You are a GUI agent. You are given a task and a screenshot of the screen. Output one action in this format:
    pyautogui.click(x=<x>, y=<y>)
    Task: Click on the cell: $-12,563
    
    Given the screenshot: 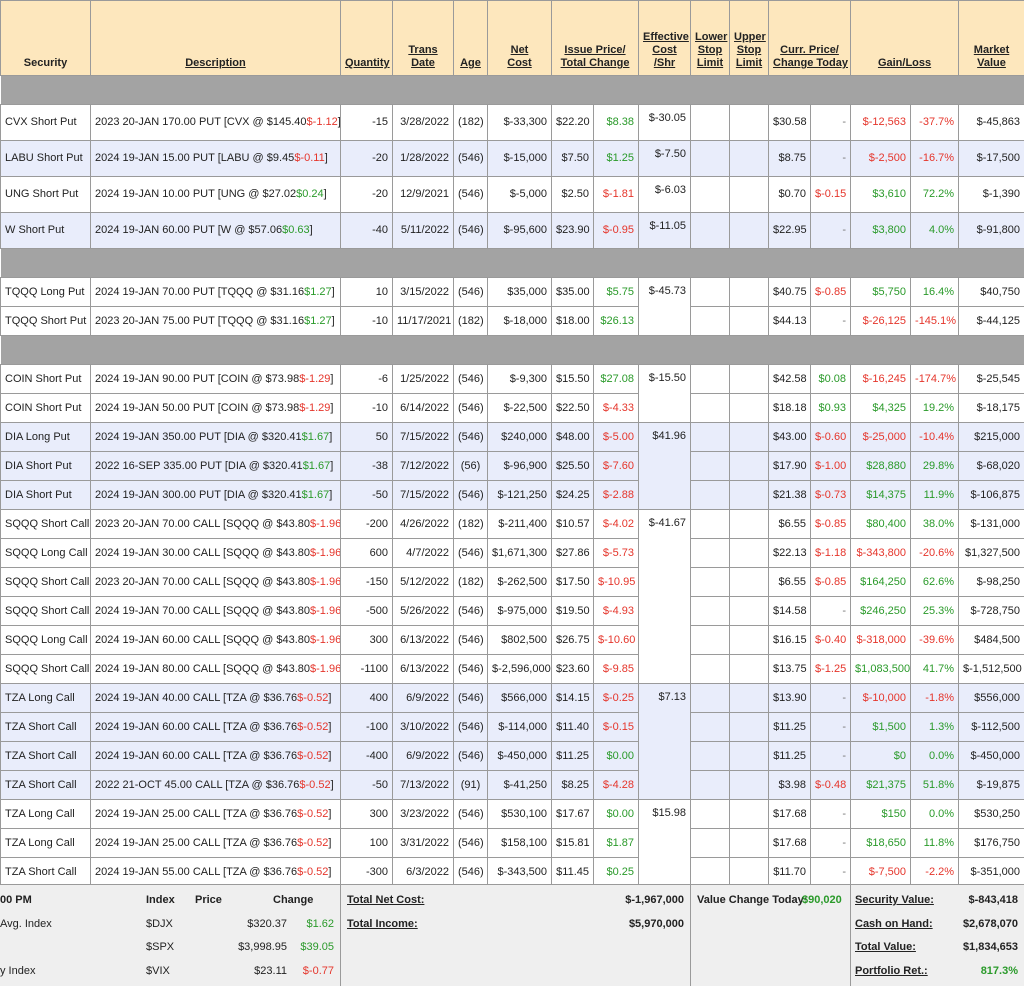 What is the action you would take?
    pyautogui.click(x=881, y=123)
    